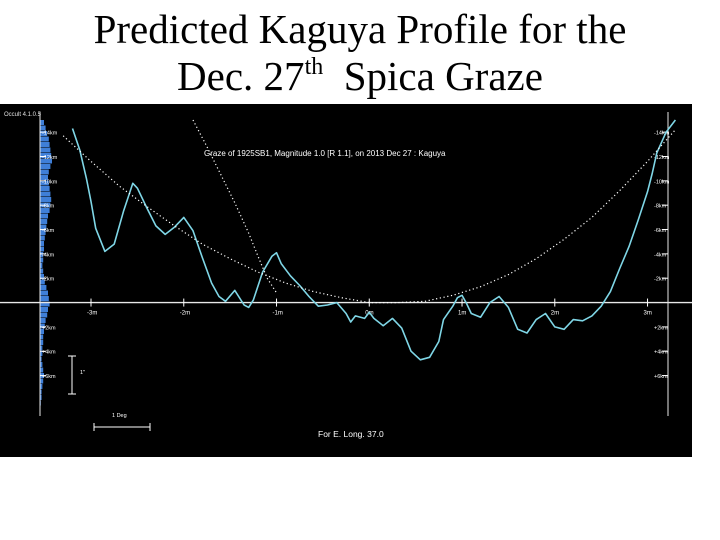  What do you see at coordinates (82, 373) in the screenshot?
I see `vertical-scale-label: 1"` at bounding box center [82, 373].